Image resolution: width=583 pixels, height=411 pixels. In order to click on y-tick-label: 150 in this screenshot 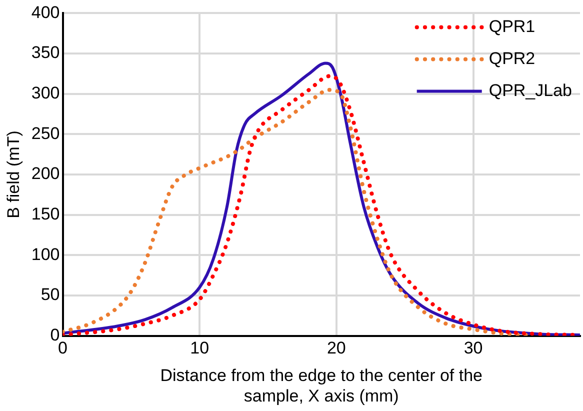, I will do `click(45, 214)`.